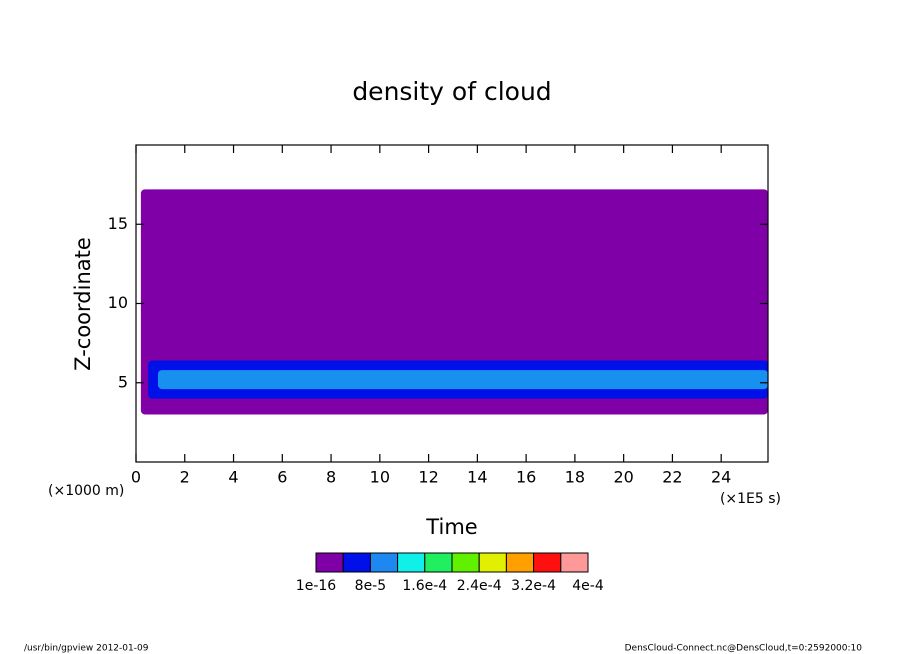  I want to click on x-tick-label: 4, so click(233, 477).